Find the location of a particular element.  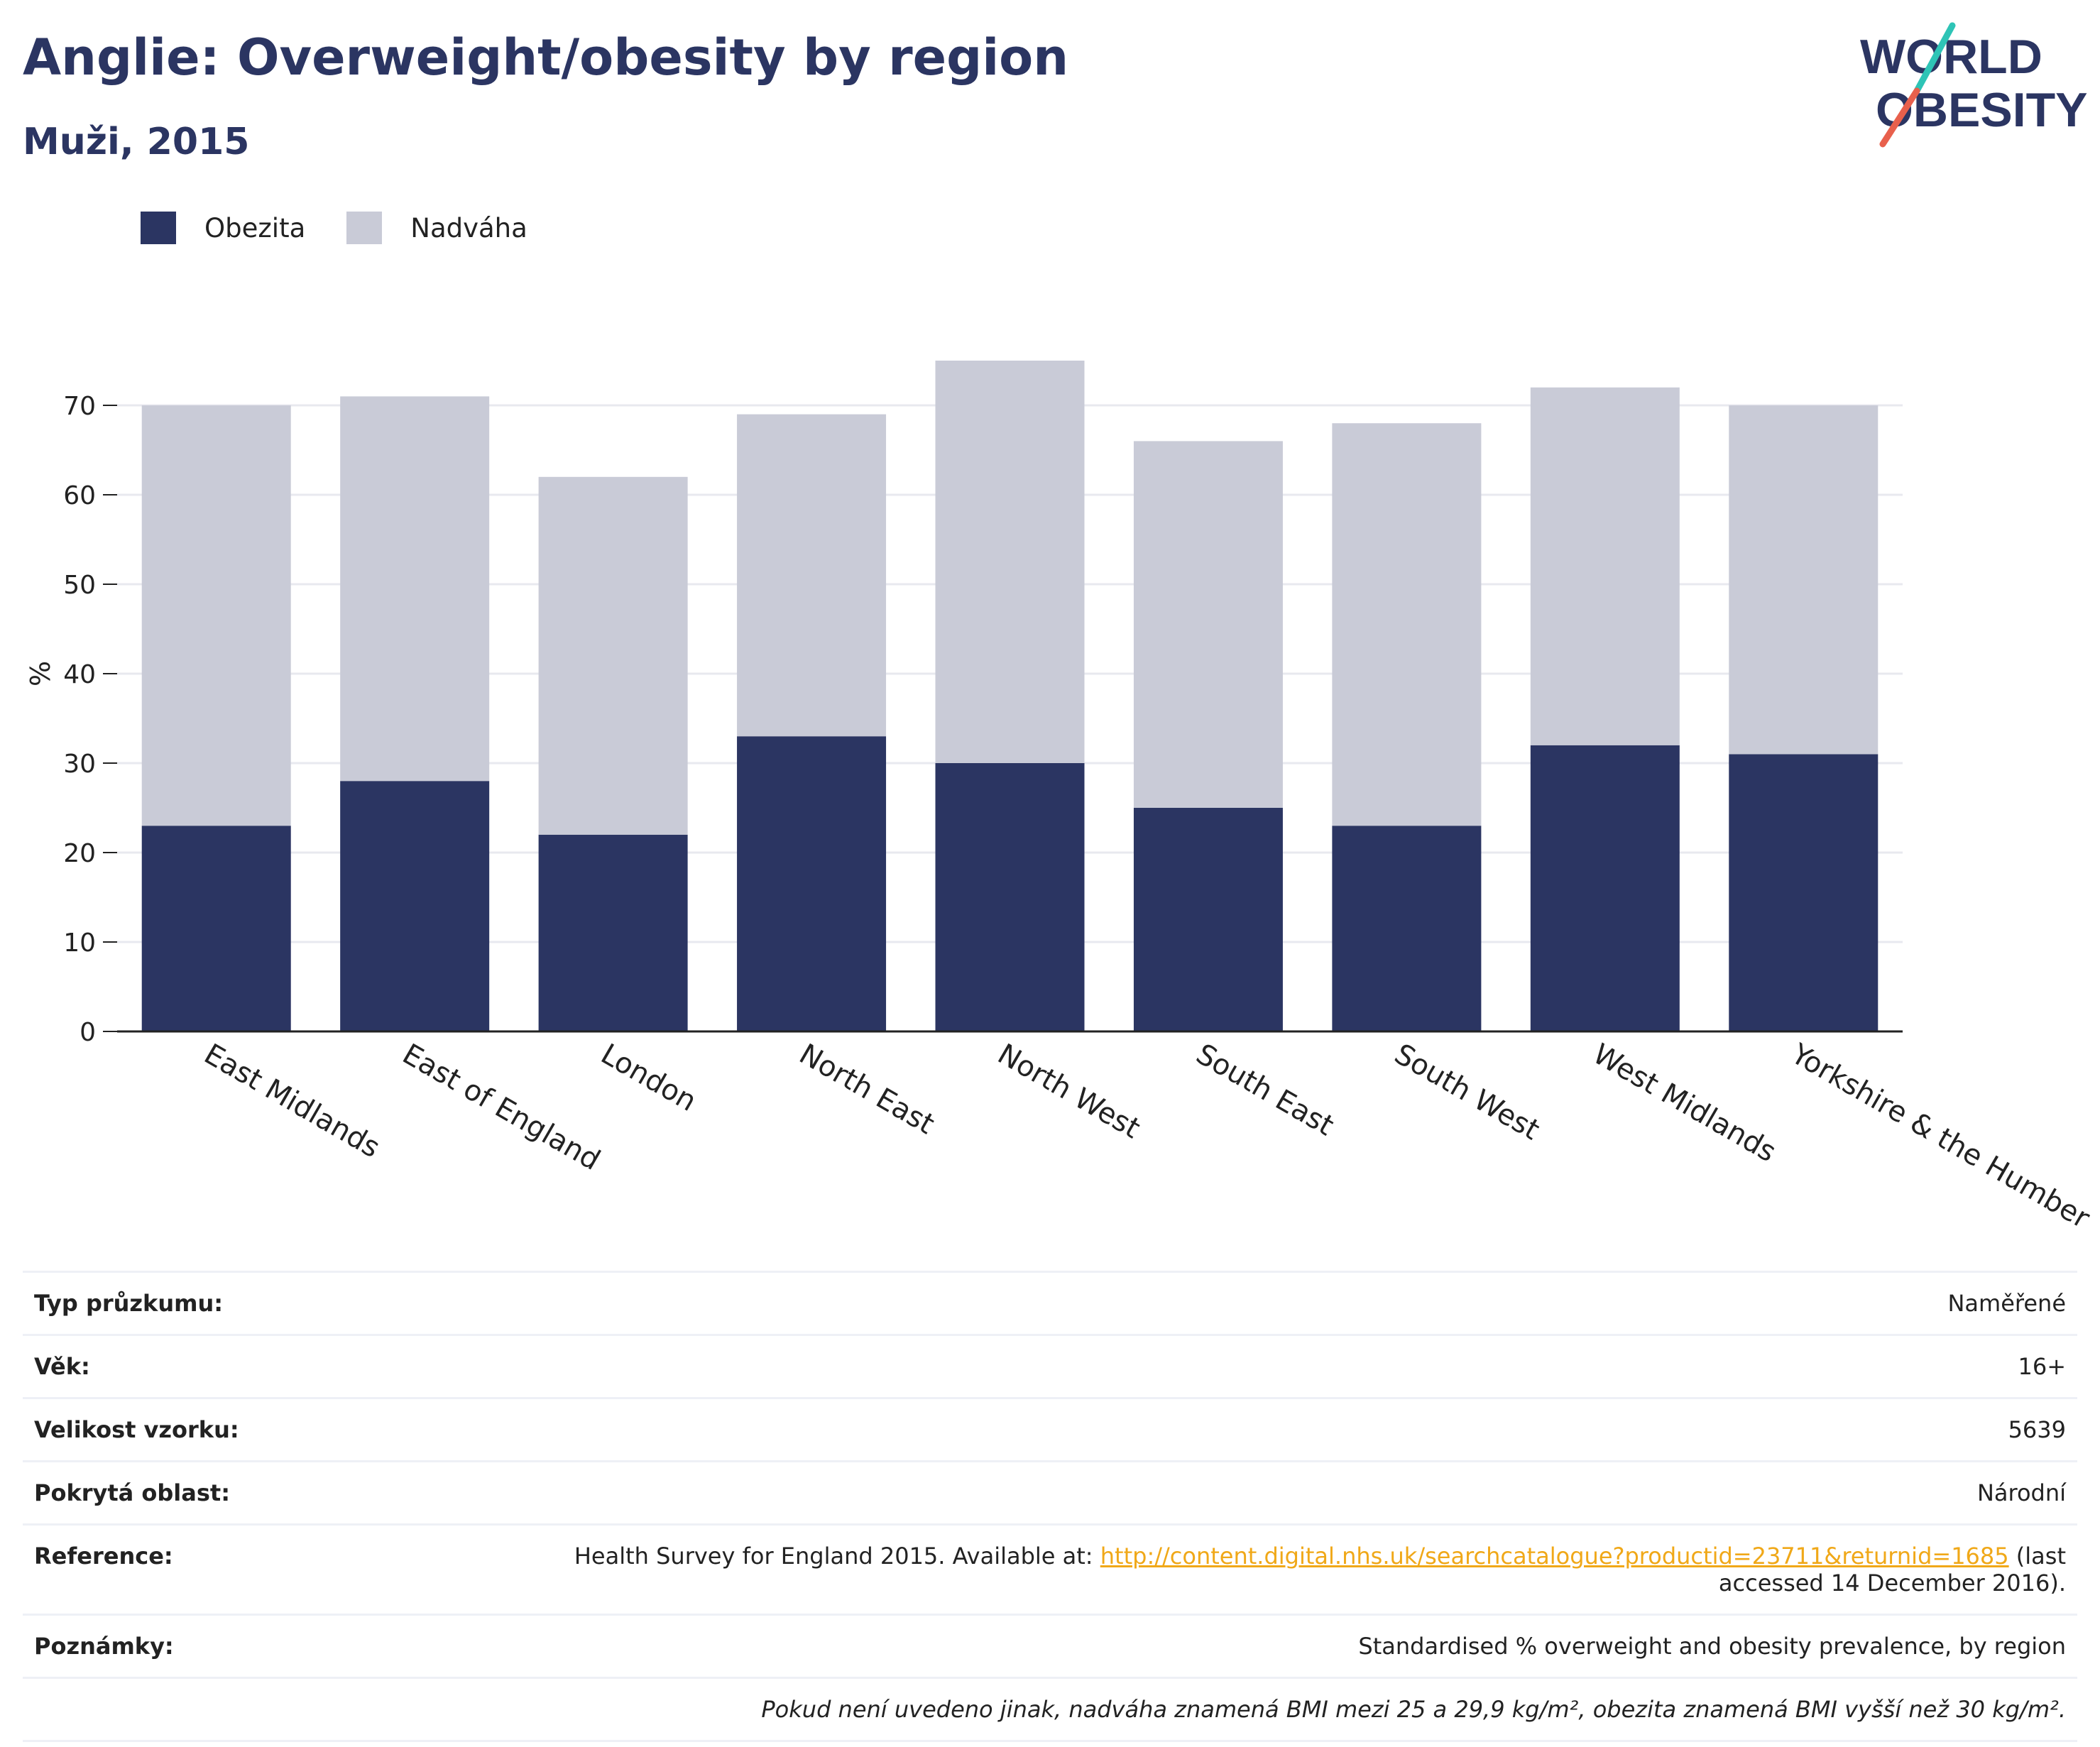

logo-line2: OBESITY is located at coordinates (1981, 110).